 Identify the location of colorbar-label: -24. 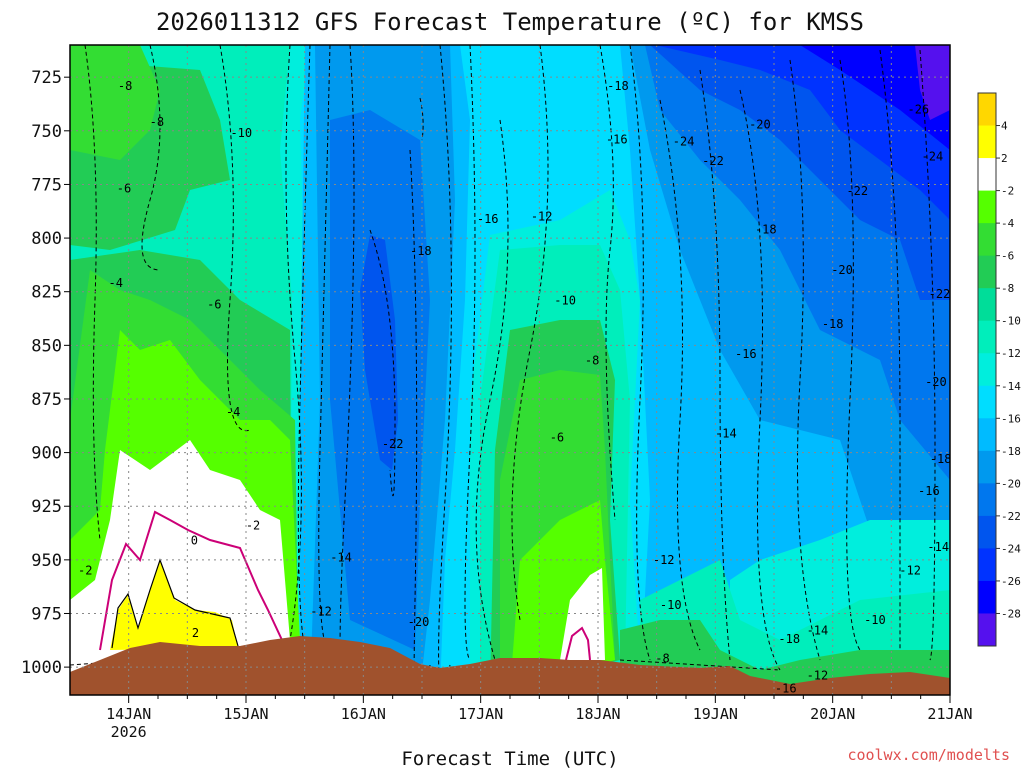
(1011, 548).